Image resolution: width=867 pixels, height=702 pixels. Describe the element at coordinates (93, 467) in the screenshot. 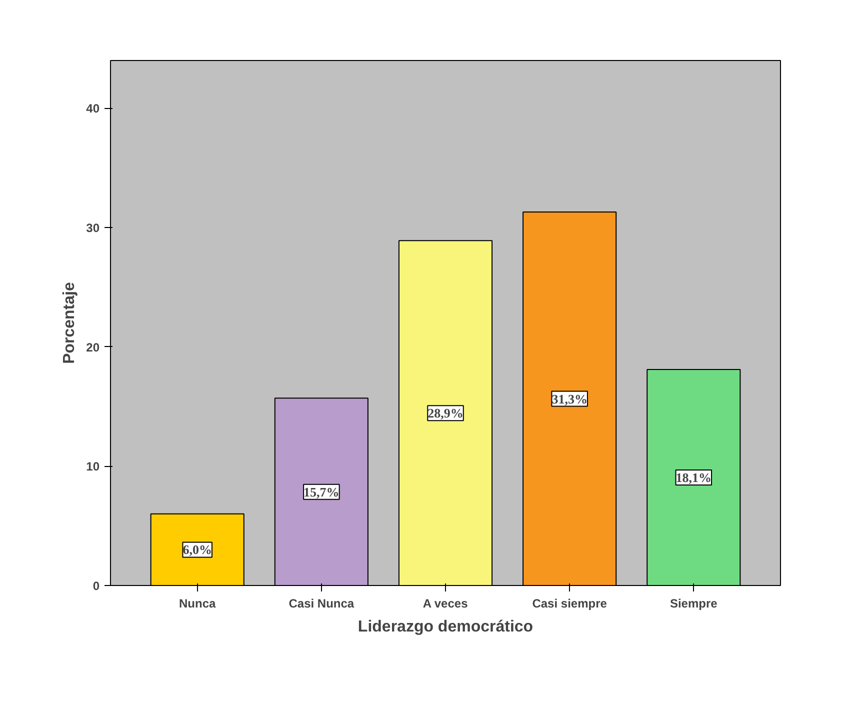

I see `y-tick-label: 10` at that location.